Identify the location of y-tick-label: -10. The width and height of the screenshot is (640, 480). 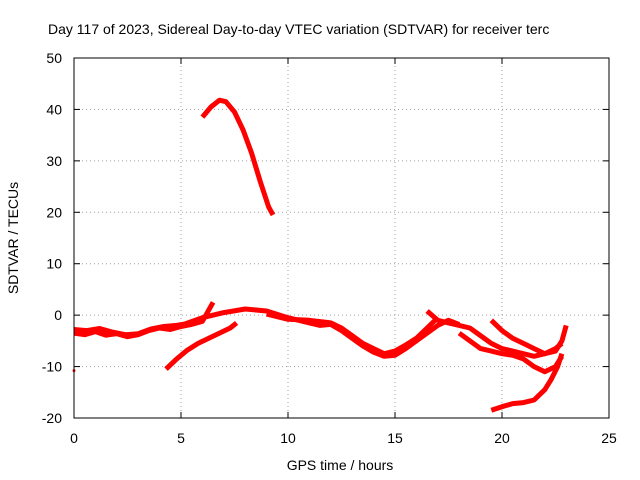
(52, 367).